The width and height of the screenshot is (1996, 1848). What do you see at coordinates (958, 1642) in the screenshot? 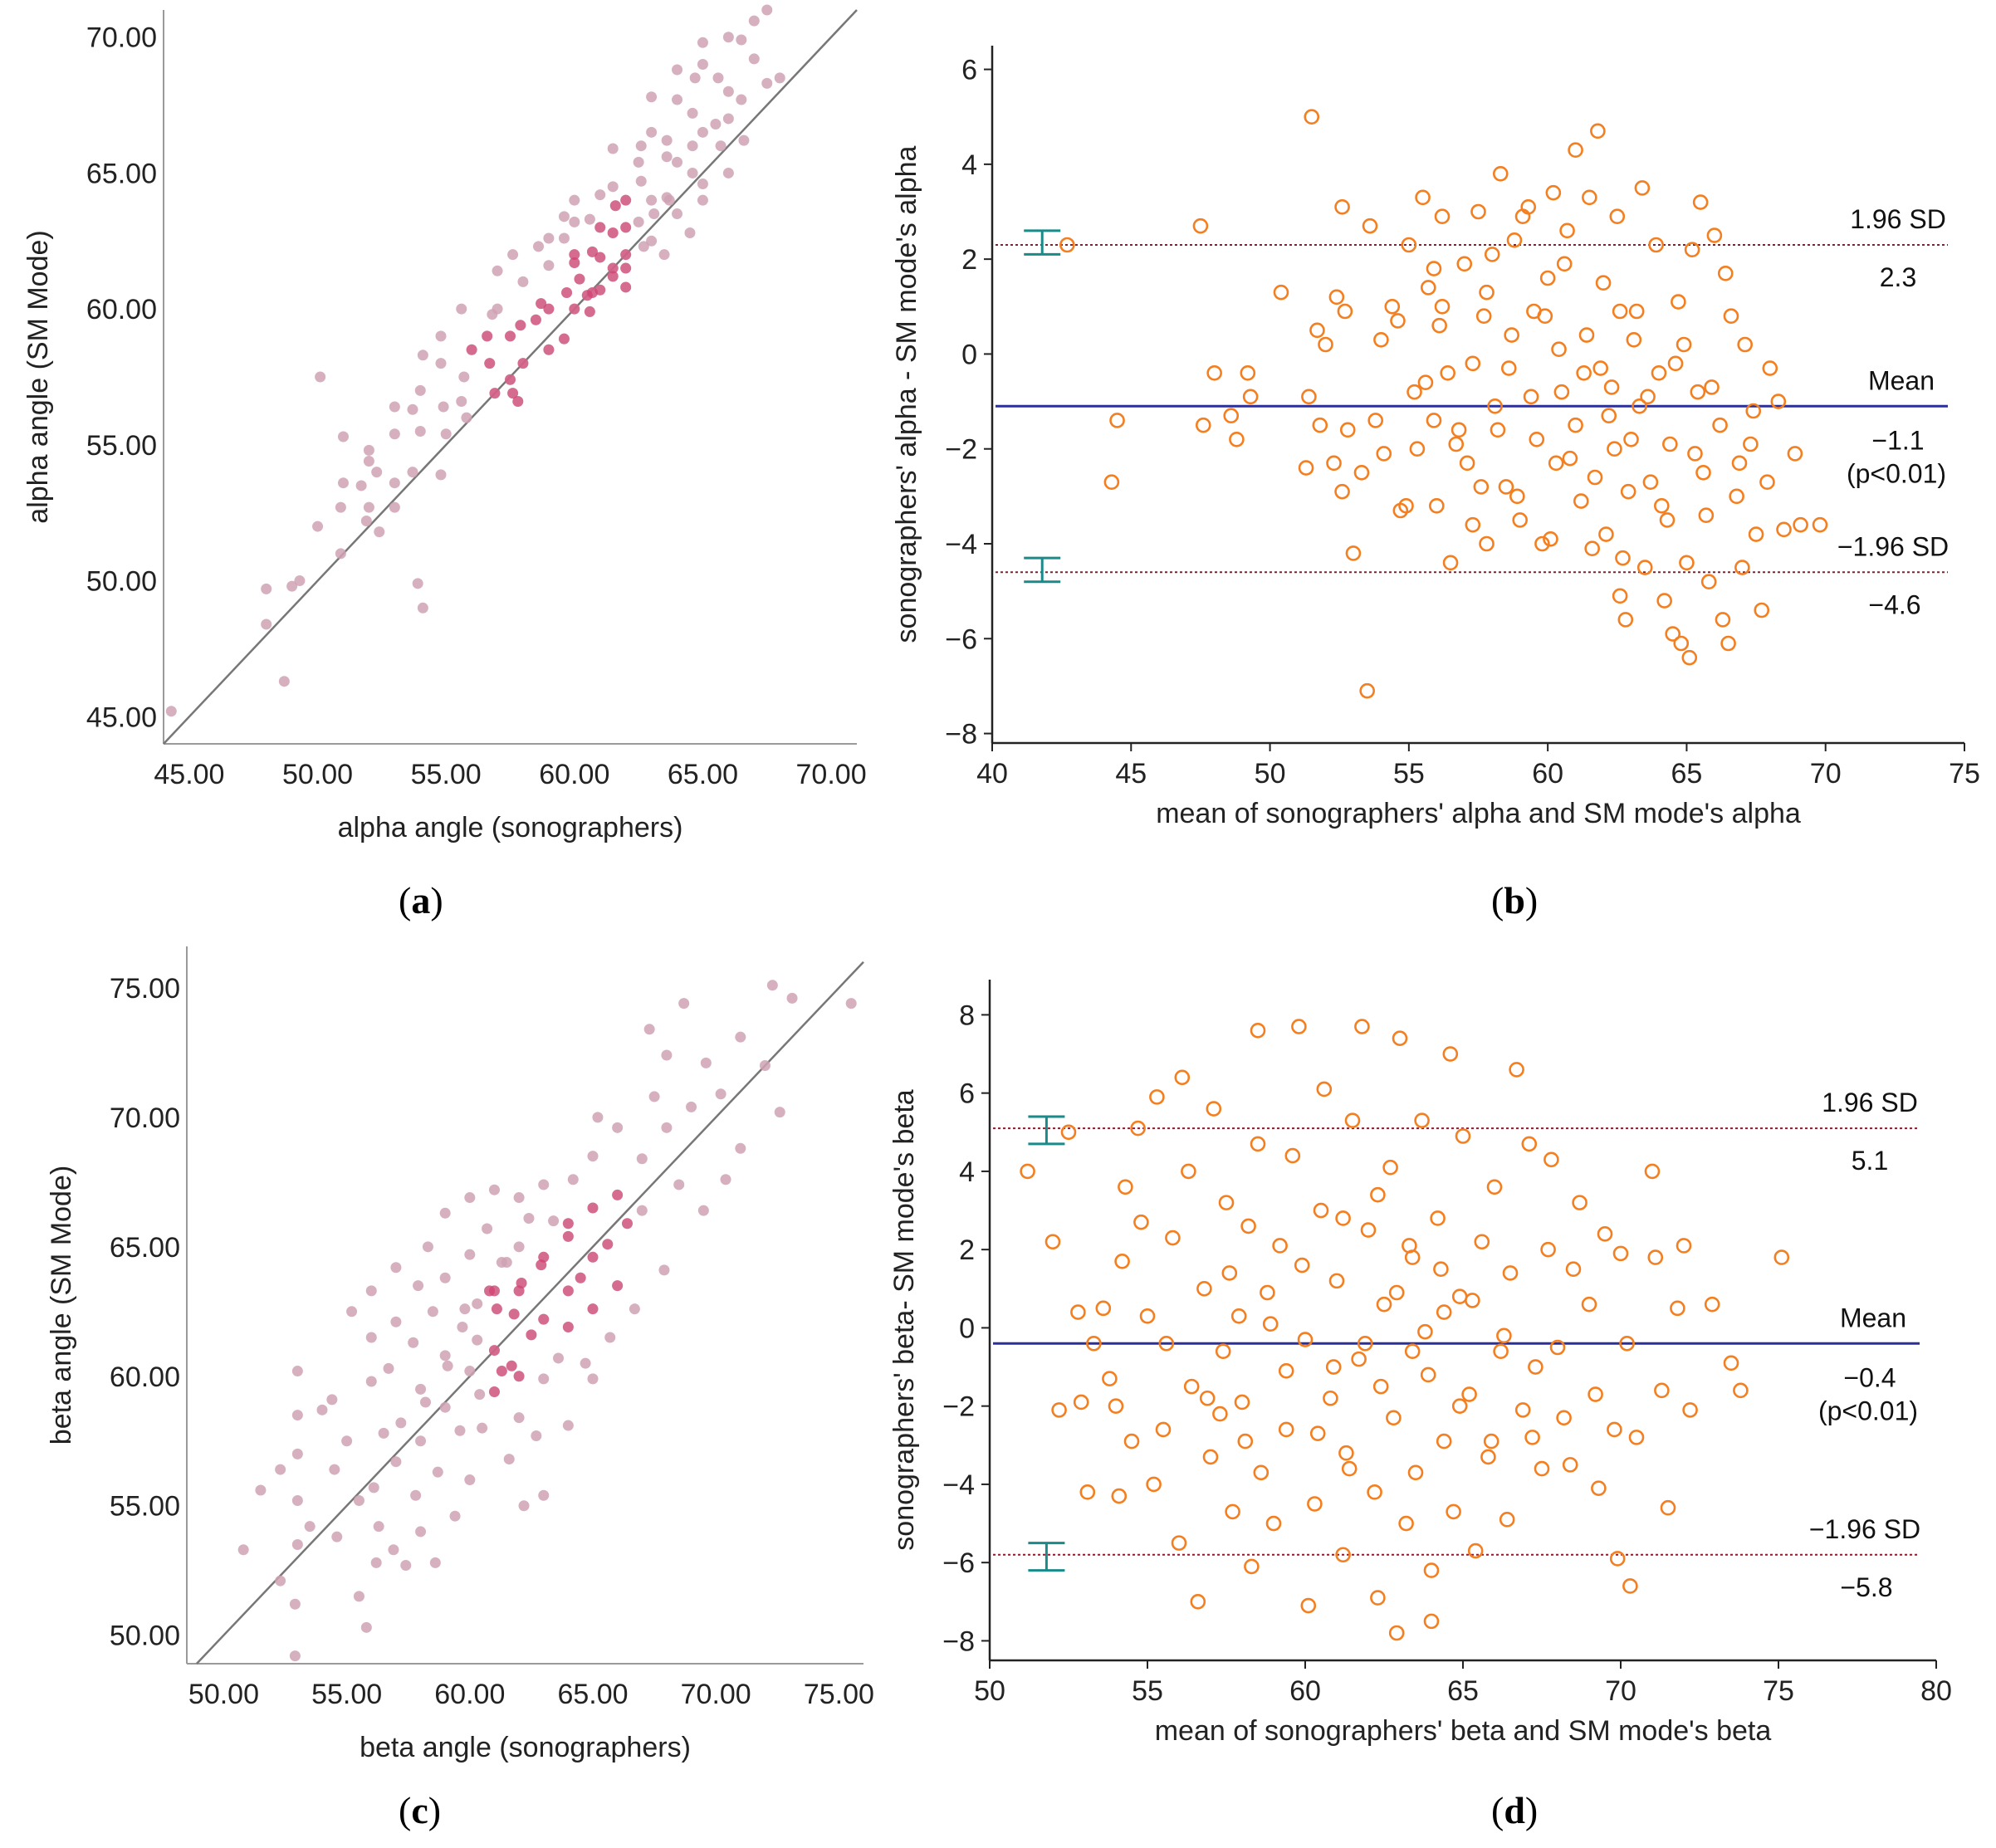
I see `y-tick-label: −8` at bounding box center [958, 1642].